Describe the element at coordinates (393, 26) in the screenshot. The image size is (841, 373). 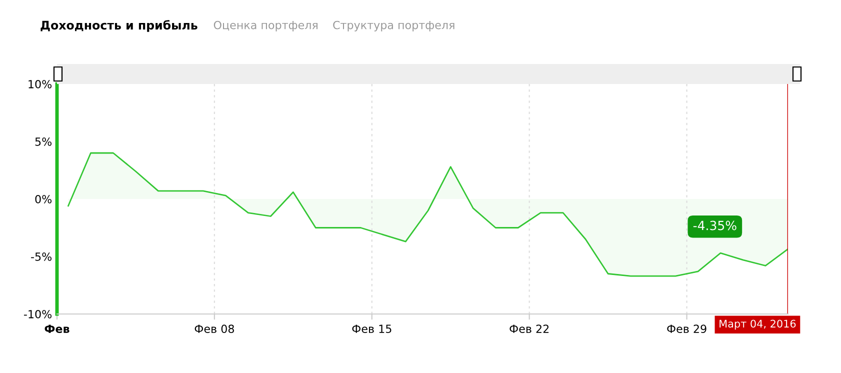
I see `text: Структура портфеля` at that location.